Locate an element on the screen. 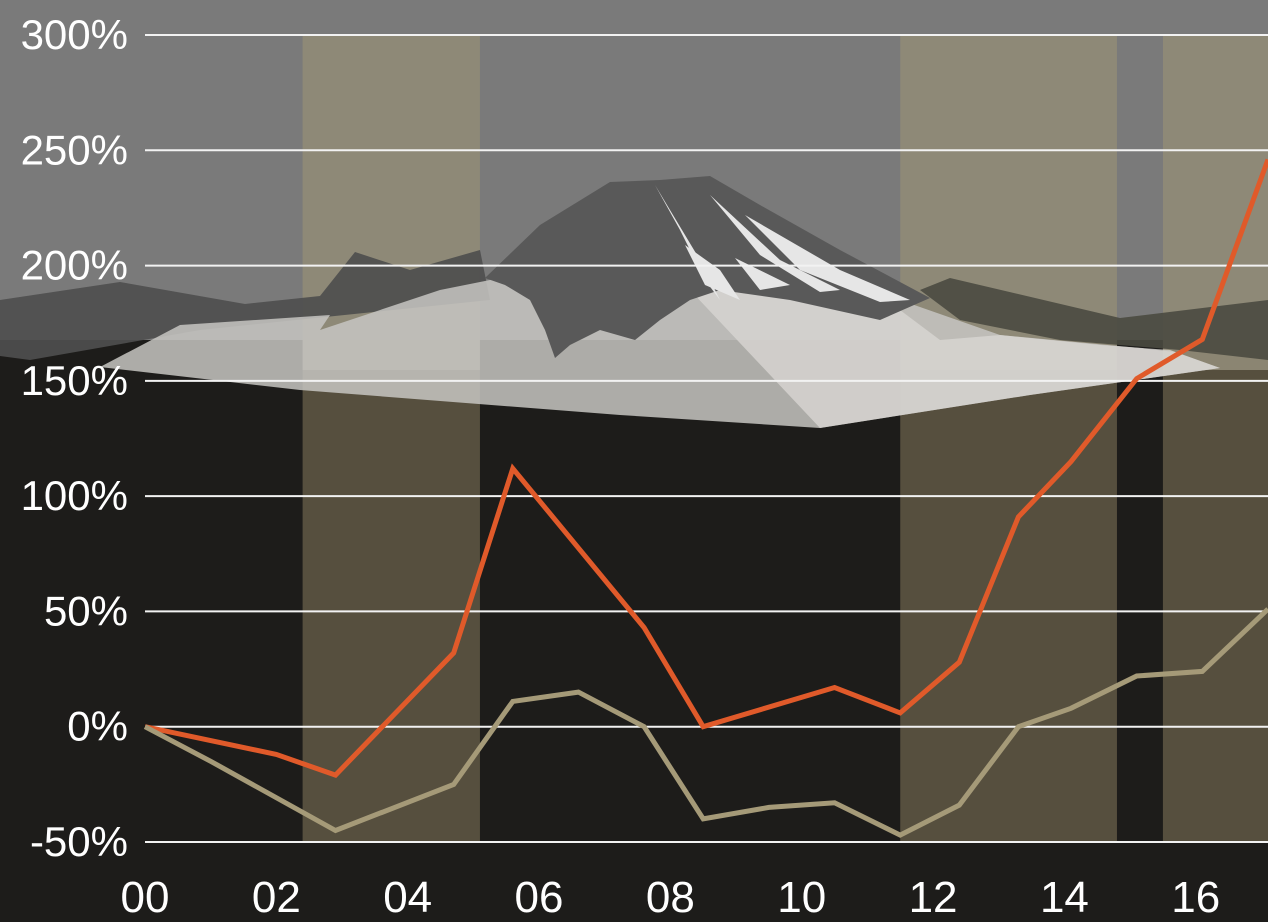 This screenshot has width=1268, height=922. y-tick-label: 200% is located at coordinates (74, 265).